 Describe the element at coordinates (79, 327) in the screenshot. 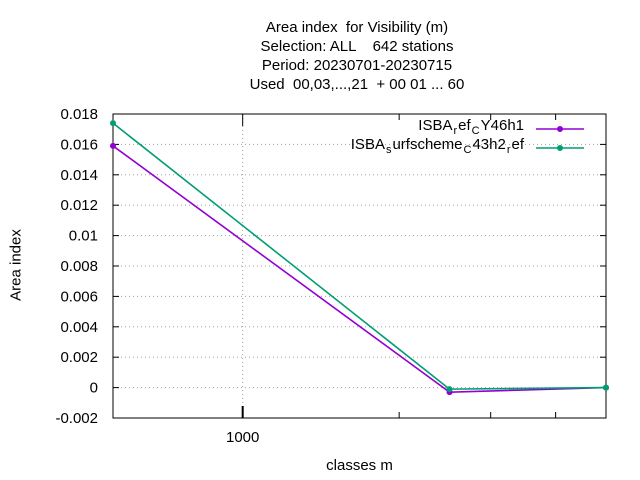

I see `y-tick-label: 0.004` at that location.